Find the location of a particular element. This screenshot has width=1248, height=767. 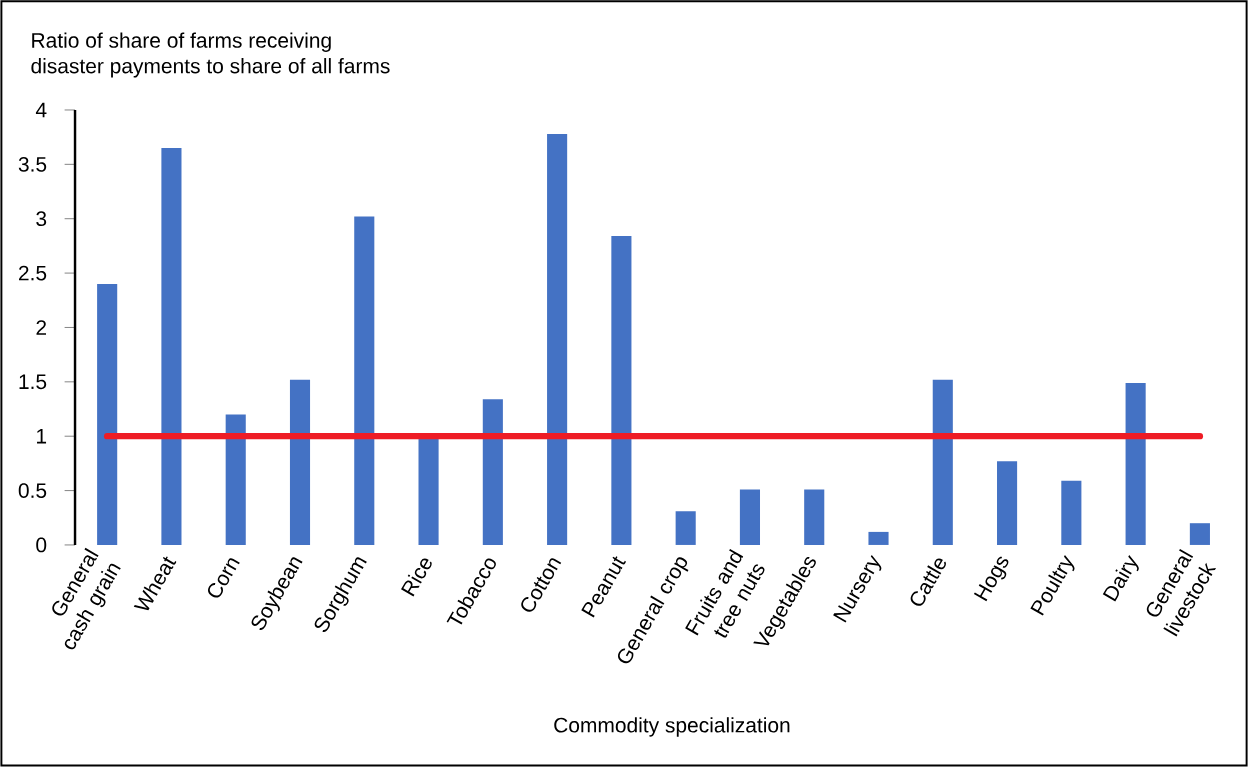

y-tick-label: 0 is located at coordinates (41, 545).